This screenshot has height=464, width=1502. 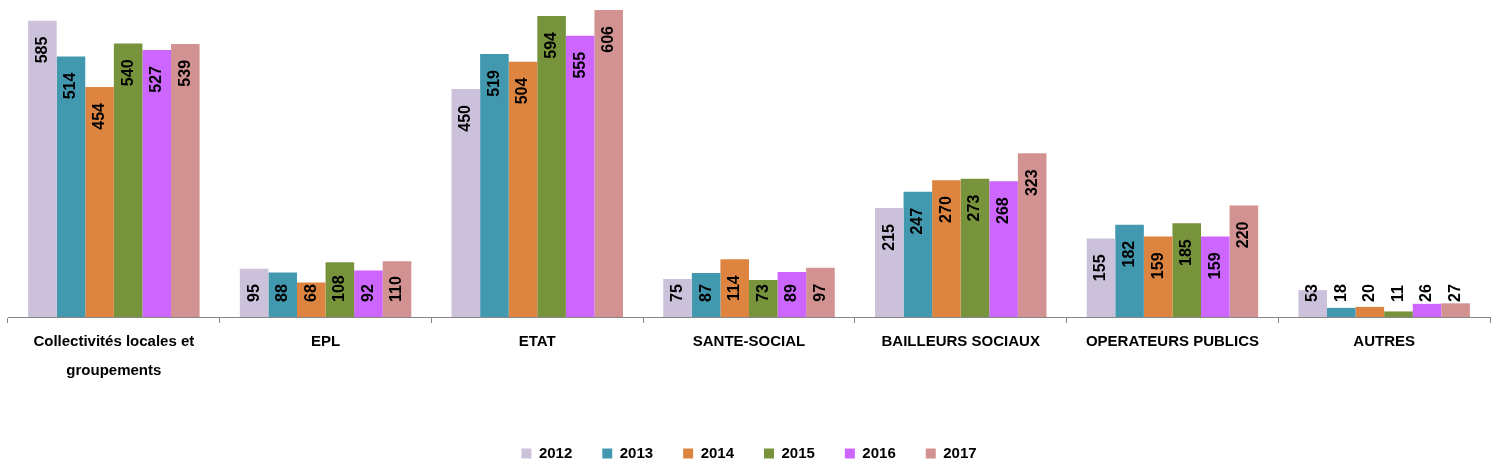 I want to click on data-label: 585, so click(x=41, y=50).